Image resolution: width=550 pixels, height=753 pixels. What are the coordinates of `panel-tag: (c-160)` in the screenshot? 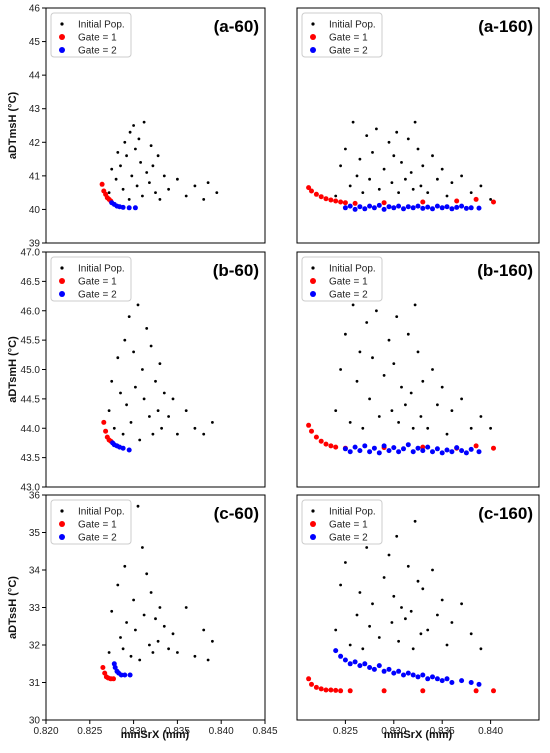 It's located at (505, 513).